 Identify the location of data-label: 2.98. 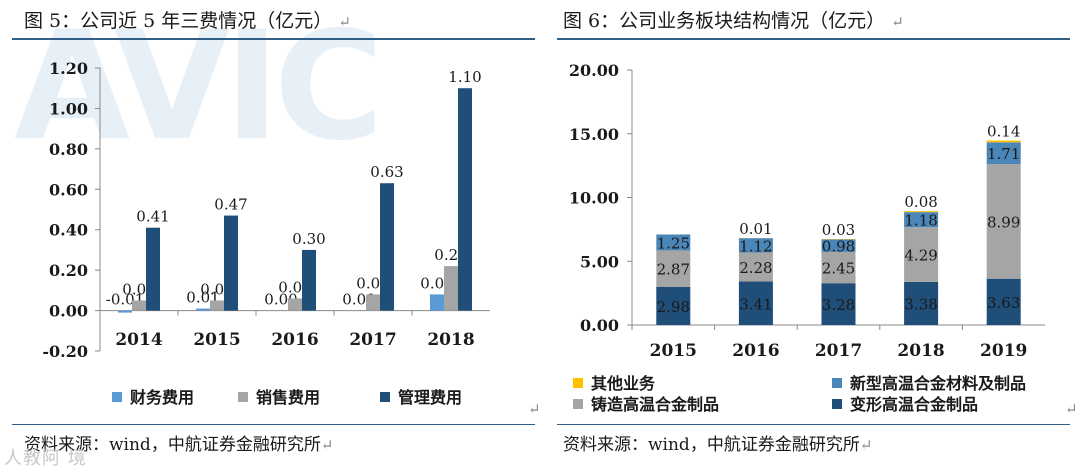
(673, 307).